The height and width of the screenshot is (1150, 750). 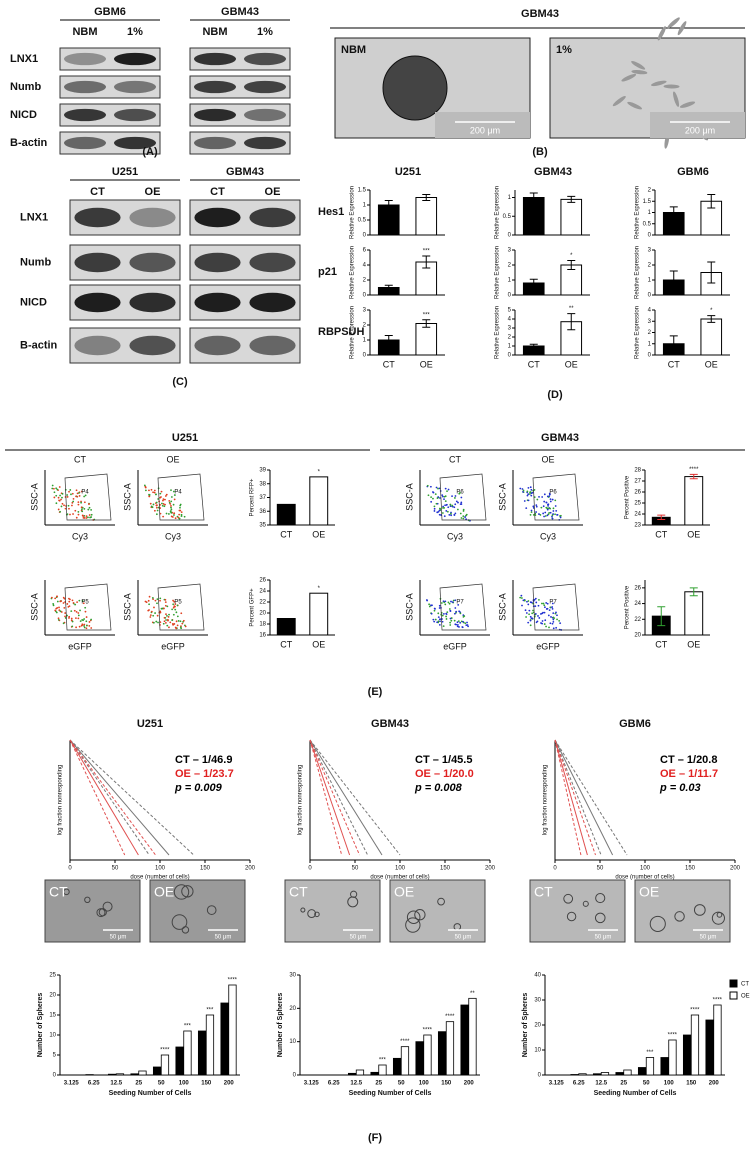 I want to click on x-tick-label: CT, so click(x=674, y=364).